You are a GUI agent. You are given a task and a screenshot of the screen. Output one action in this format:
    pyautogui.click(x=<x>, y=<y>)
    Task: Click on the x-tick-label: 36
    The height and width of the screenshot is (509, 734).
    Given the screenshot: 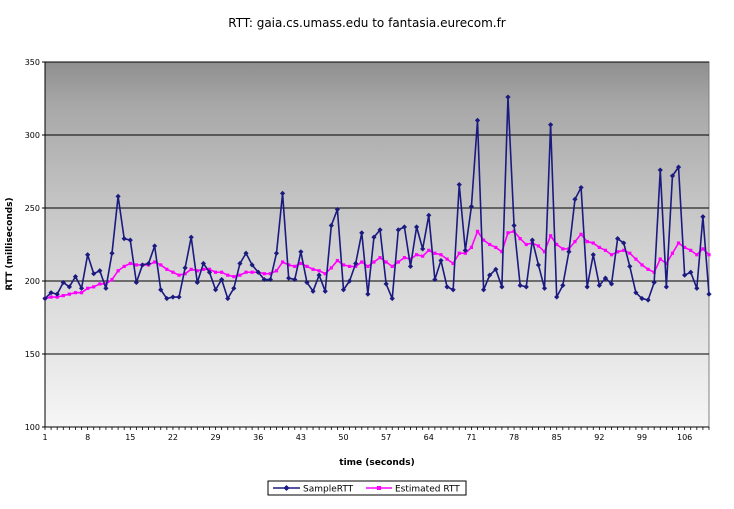 What is the action you would take?
    pyautogui.click(x=258, y=437)
    